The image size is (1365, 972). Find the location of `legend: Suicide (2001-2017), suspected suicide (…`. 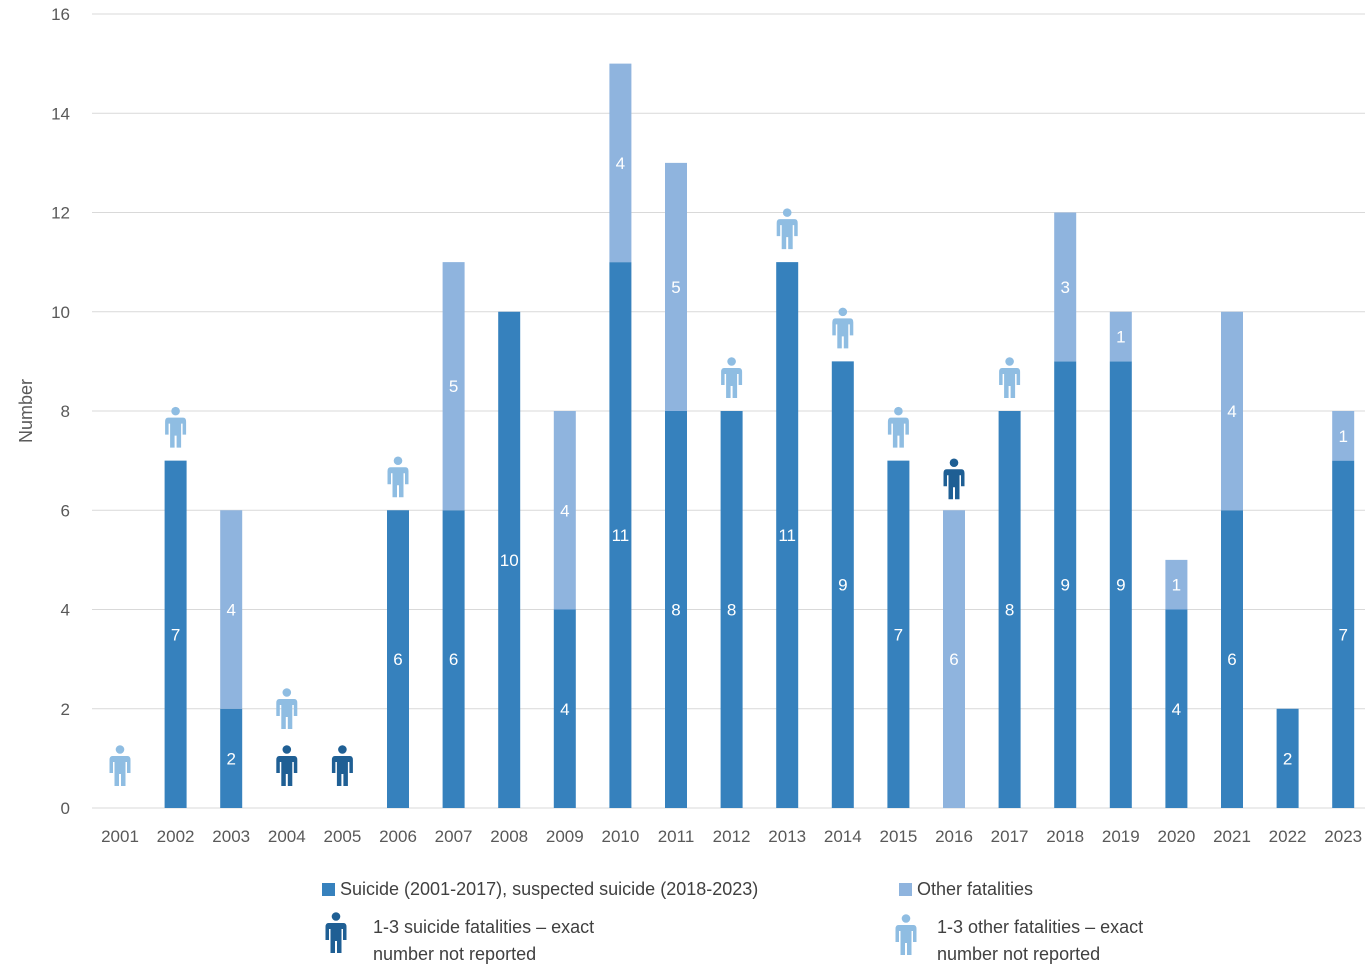

legend: Suicide (2001-2017), suspected suicide (… is located at coordinates (732, 921).